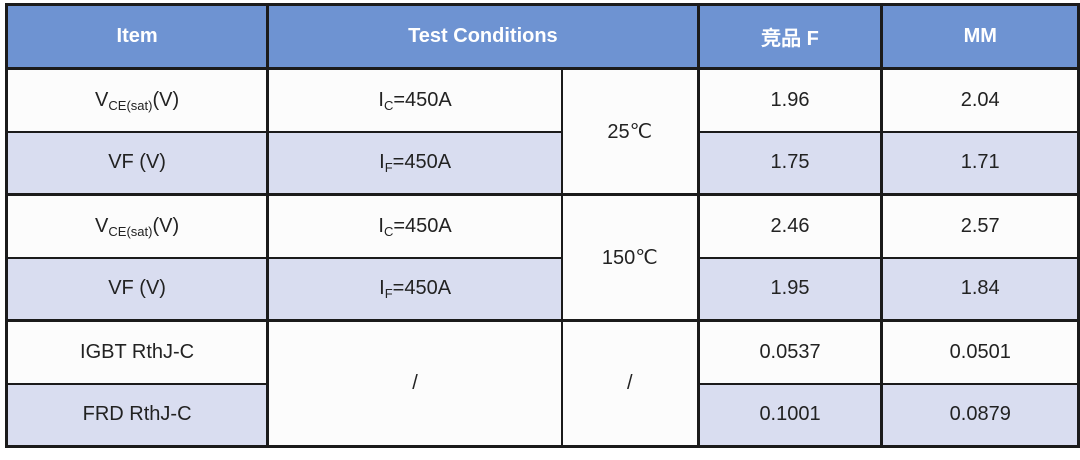  What do you see at coordinates (137, 36) in the screenshot?
I see `header-cell-item: Item` at bounding box center [137, 36].